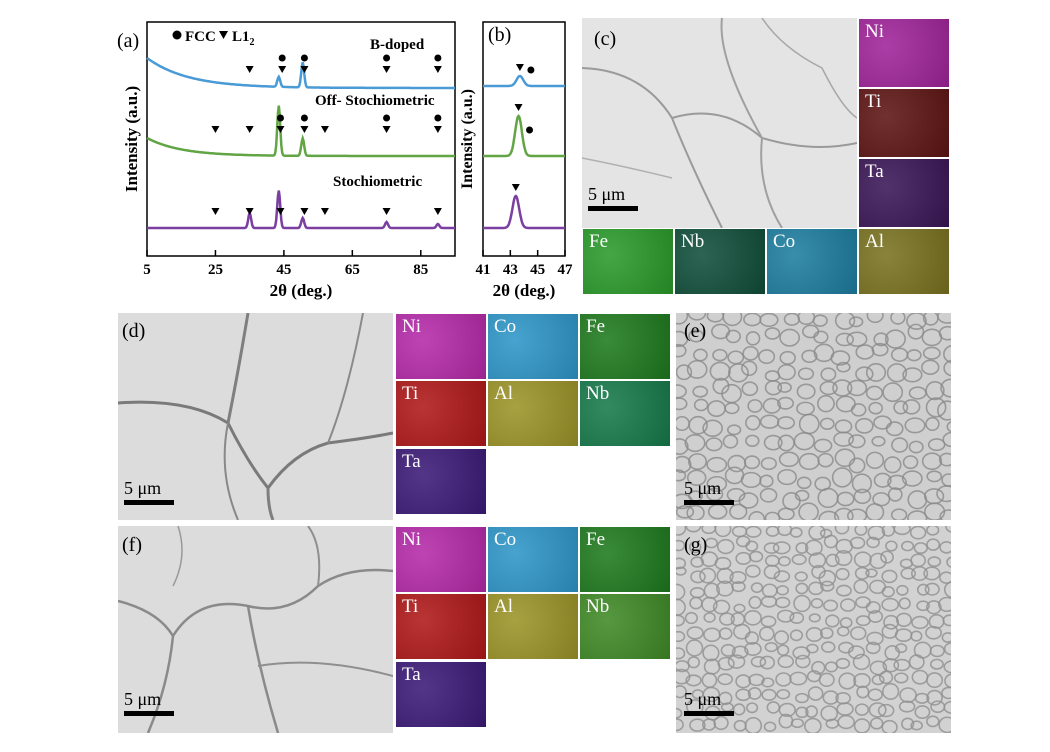 The height and width of the screenshot is (752, 1050). What do you see at coordinates (709, 702) in the screenshot?
I see `scale-bar-g: 5 μm` at bounding box center [709, 702].